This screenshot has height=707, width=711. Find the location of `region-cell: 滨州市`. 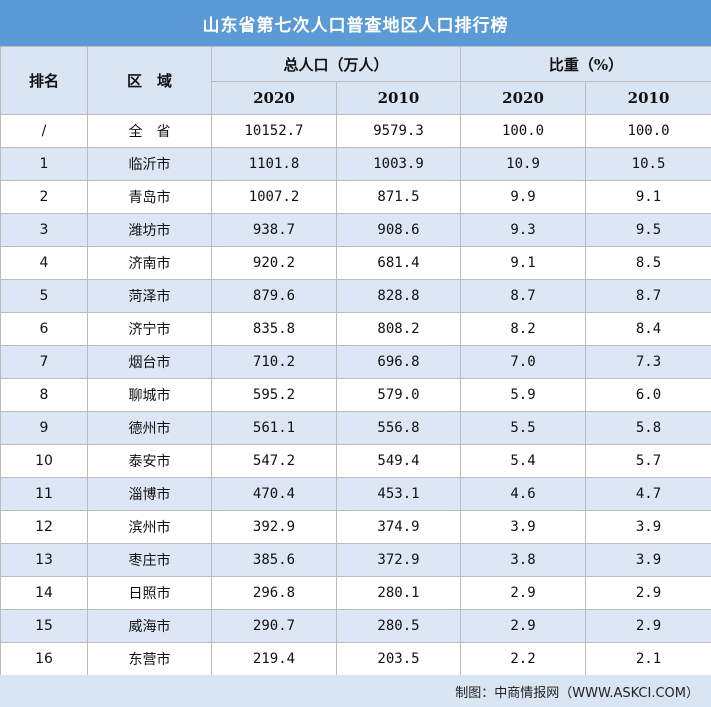

region-cell: 滨州市 is located at coordinates (149, 527).